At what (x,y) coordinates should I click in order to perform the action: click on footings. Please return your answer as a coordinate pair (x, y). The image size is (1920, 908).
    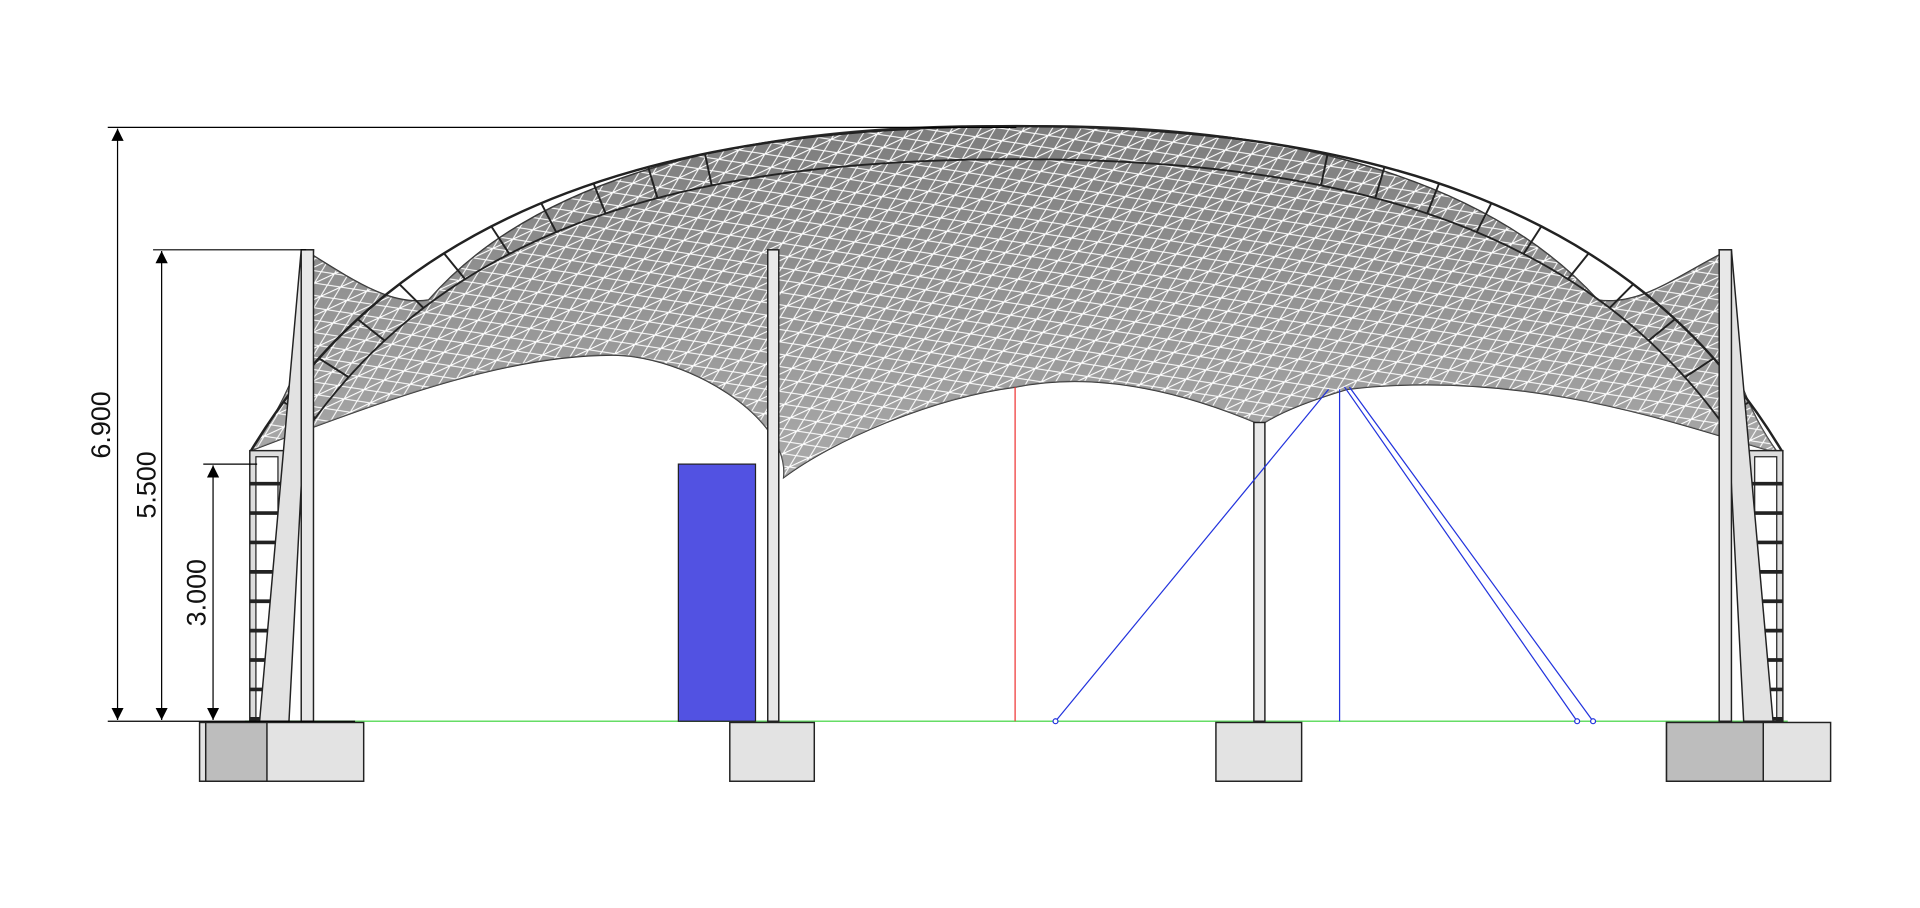
    Looking at the image, I should click on (1015, 751).